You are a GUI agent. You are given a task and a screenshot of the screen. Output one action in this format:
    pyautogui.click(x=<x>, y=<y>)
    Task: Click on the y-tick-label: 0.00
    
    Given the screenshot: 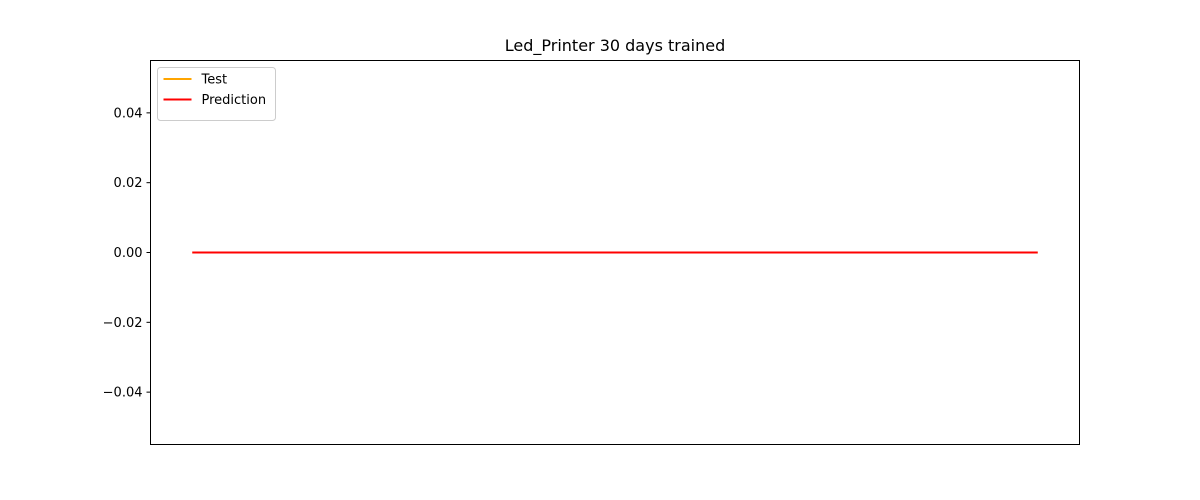 What is the action you would take?
    pyautogui.click(x=128, y=253)
    